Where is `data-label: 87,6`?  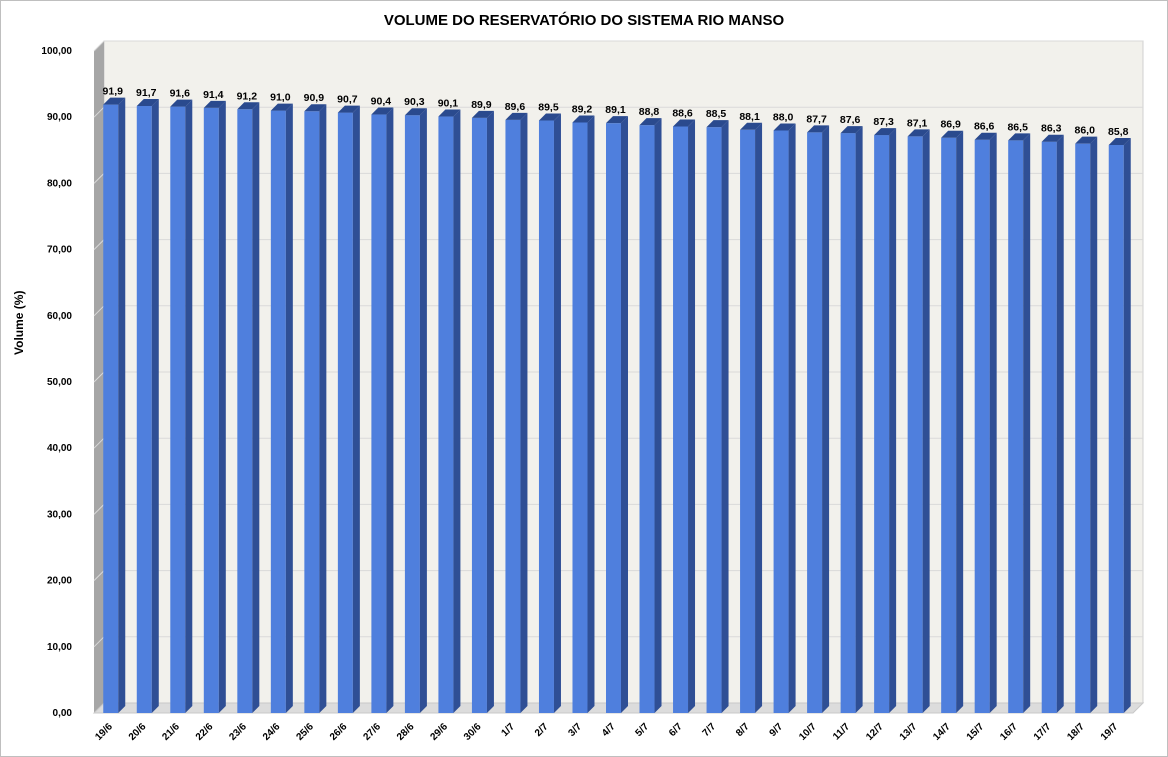 data-label: 87,6 is located at coordinates (850, 120).